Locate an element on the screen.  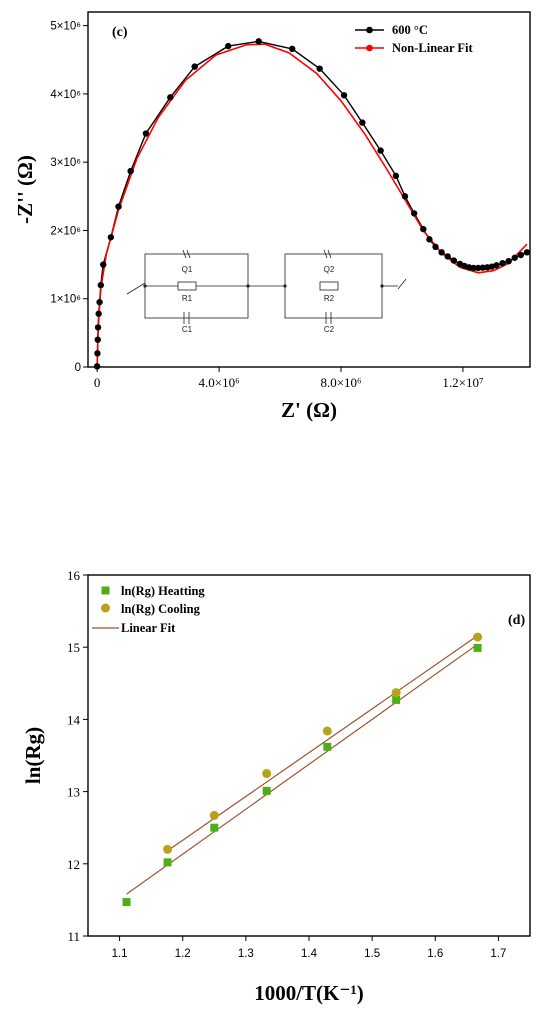
y-tick-label: 1×10⁶ is located at coordinates (65, 300).